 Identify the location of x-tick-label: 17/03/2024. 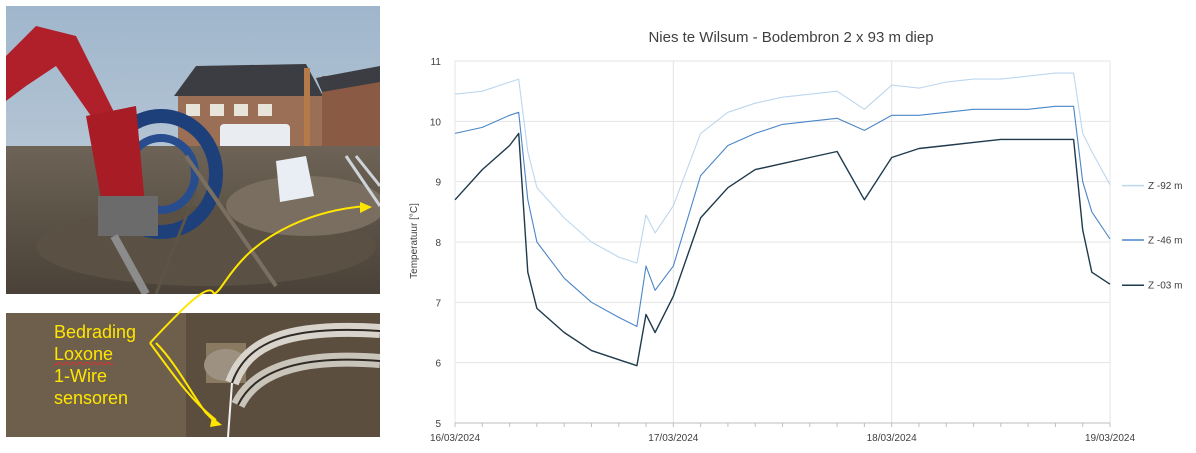
(673, 438).